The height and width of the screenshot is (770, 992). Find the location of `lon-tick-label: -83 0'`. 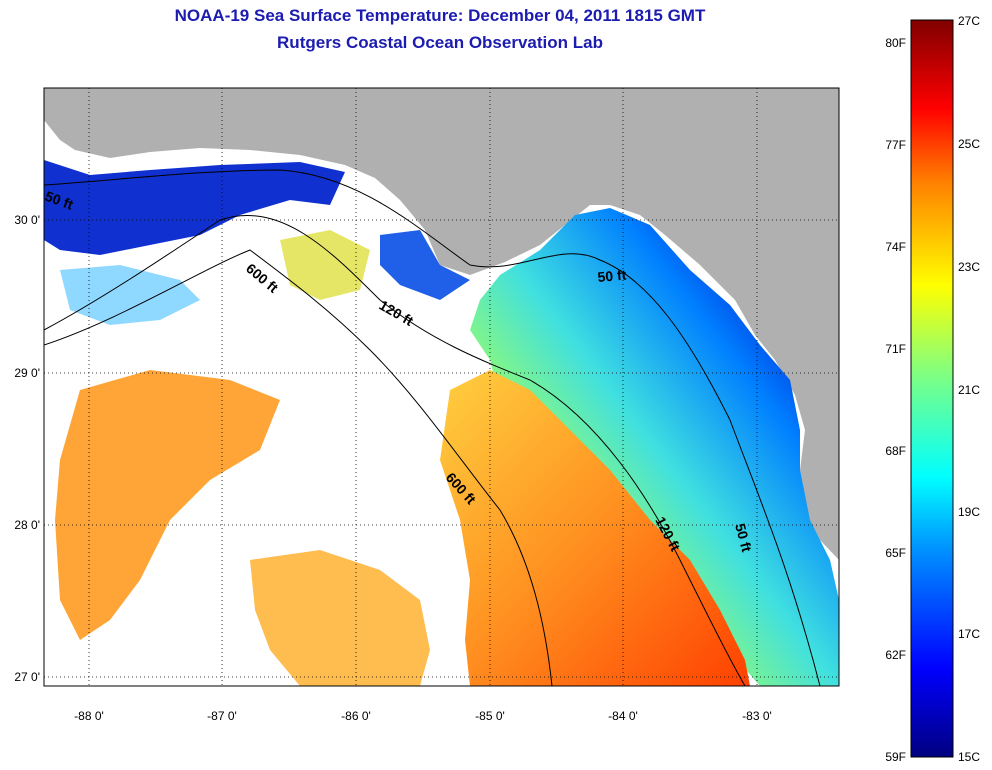

lon-tick-label: -83 0' is located at coordinates (757, 716).